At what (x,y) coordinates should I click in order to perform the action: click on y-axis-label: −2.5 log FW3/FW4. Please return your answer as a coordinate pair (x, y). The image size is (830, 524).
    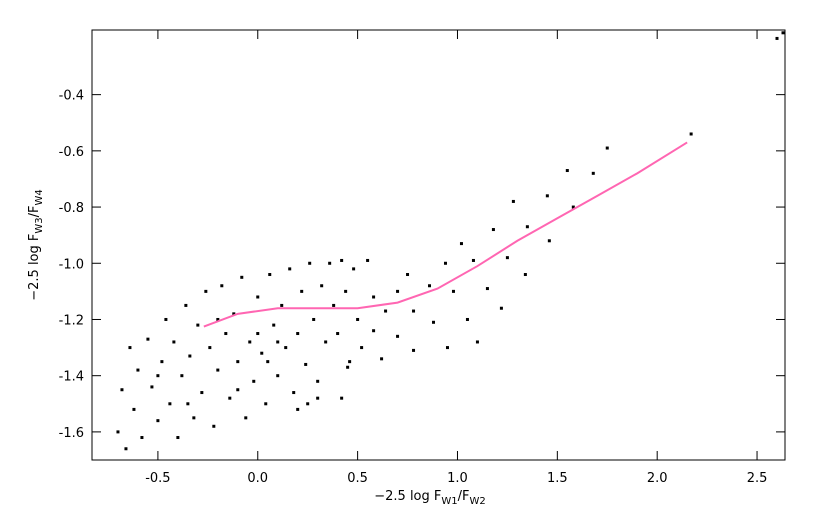
    Looking at the image, I should click on (36, 245).